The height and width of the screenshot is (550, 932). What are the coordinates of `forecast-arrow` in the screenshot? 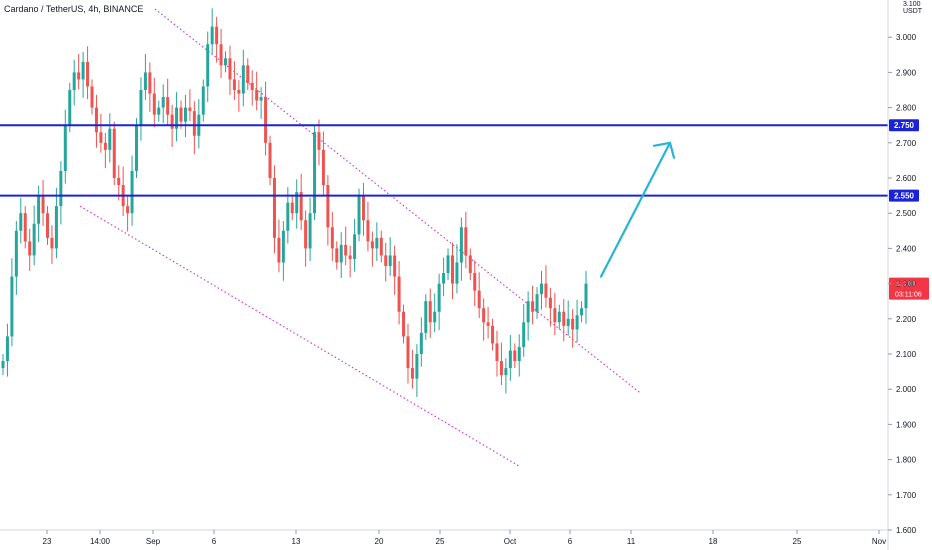 It's located at (637, 209).